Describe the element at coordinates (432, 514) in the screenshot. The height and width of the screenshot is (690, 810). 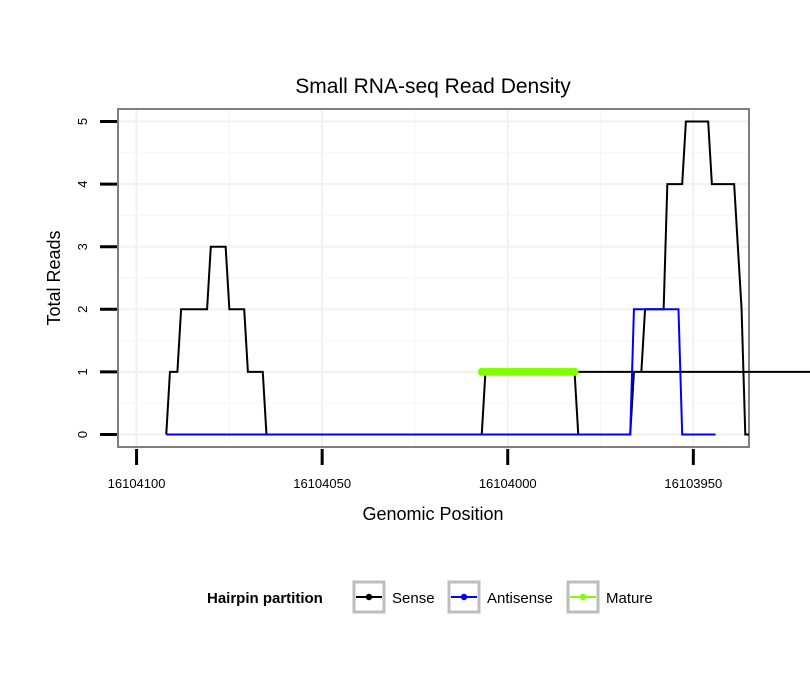
I see `x-axis-label: Genomic Position` at that location.